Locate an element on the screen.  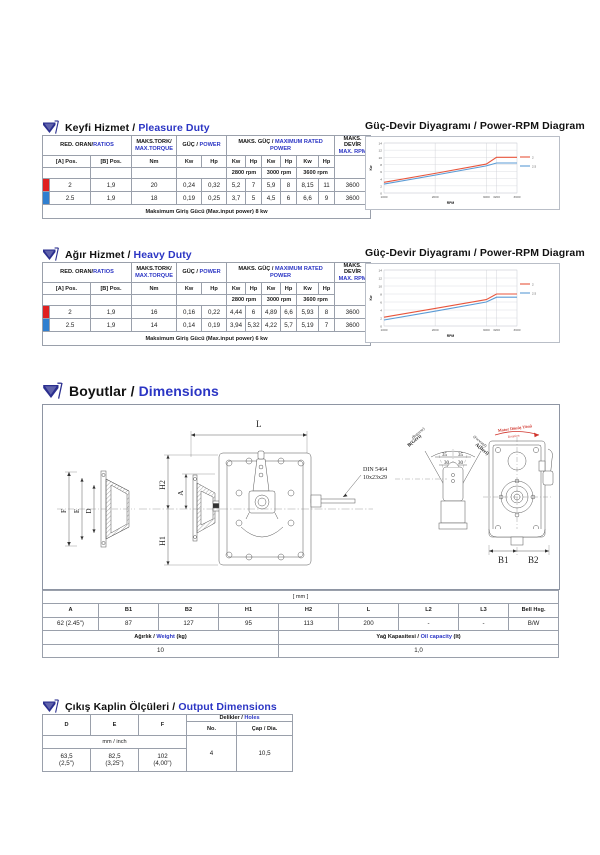
dim-val-H1: 95 is located at coordinates (248, 624).